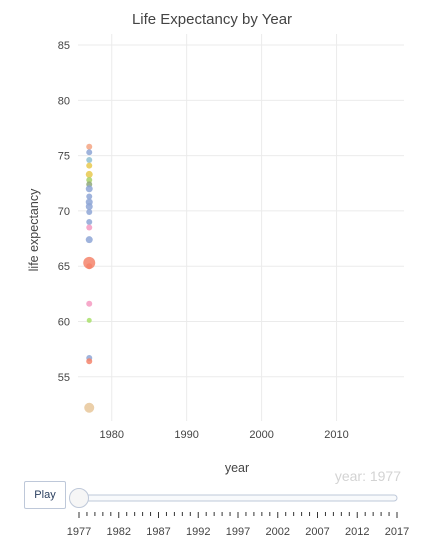 Image resolution: width=425 pixels, height=556 pixels. Describe the element at coordinates (212, 19) in the screenshot. I see `chart-title: Life Expectancy by Year` at that location.